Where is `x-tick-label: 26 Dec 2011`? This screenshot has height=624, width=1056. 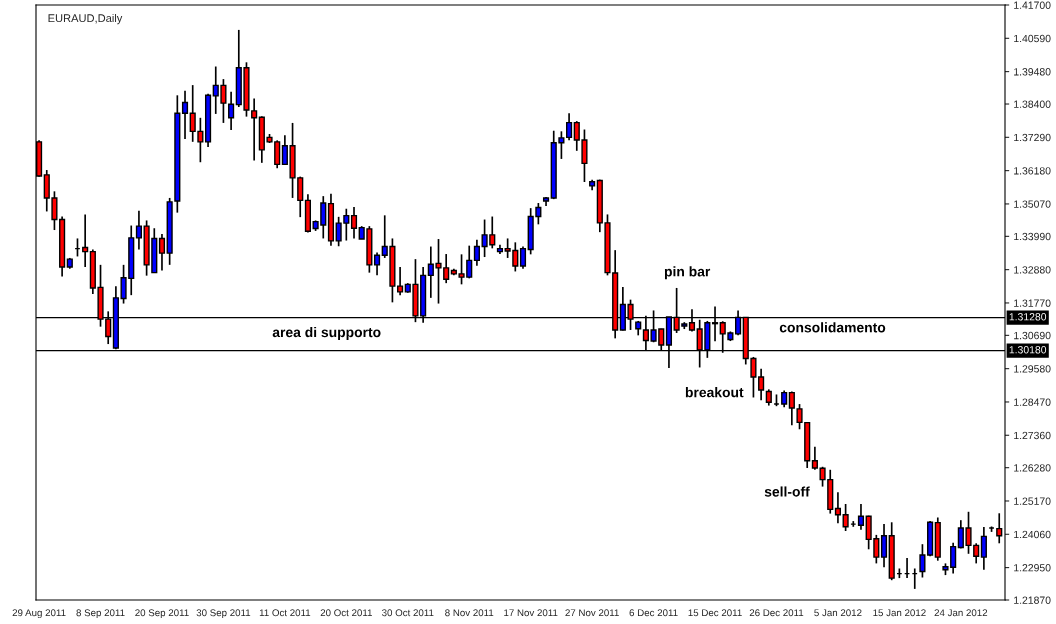 x-tick-label: 26 Dec 2011 is located at coordinates (776, 613).